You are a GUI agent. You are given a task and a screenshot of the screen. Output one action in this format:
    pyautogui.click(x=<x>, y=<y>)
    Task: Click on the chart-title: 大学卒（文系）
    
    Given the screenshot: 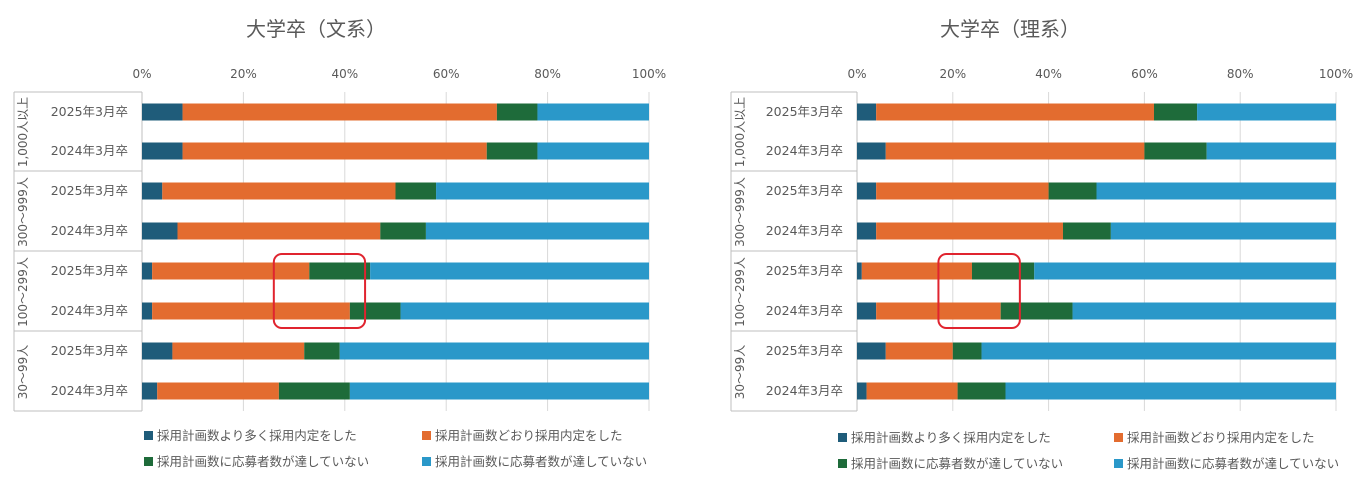 What is the action you would take?
    pyautogui.click(x=316, y=29)
    